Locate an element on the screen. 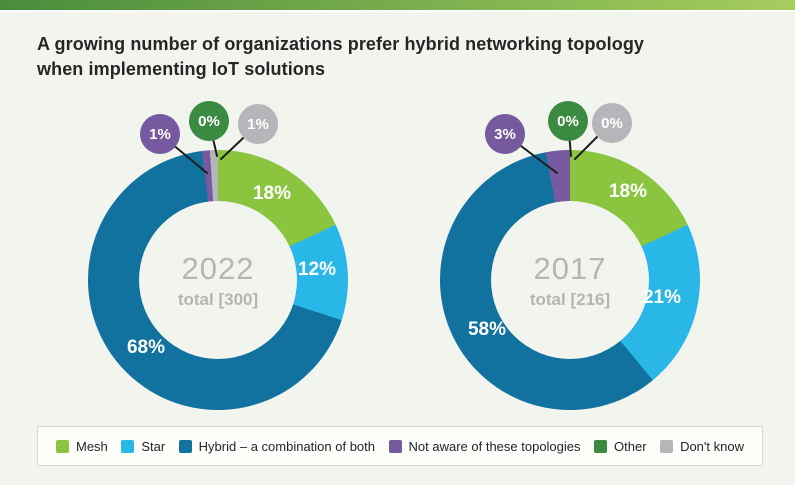  legend-label-star: Star is located at coordinates (153, 446).